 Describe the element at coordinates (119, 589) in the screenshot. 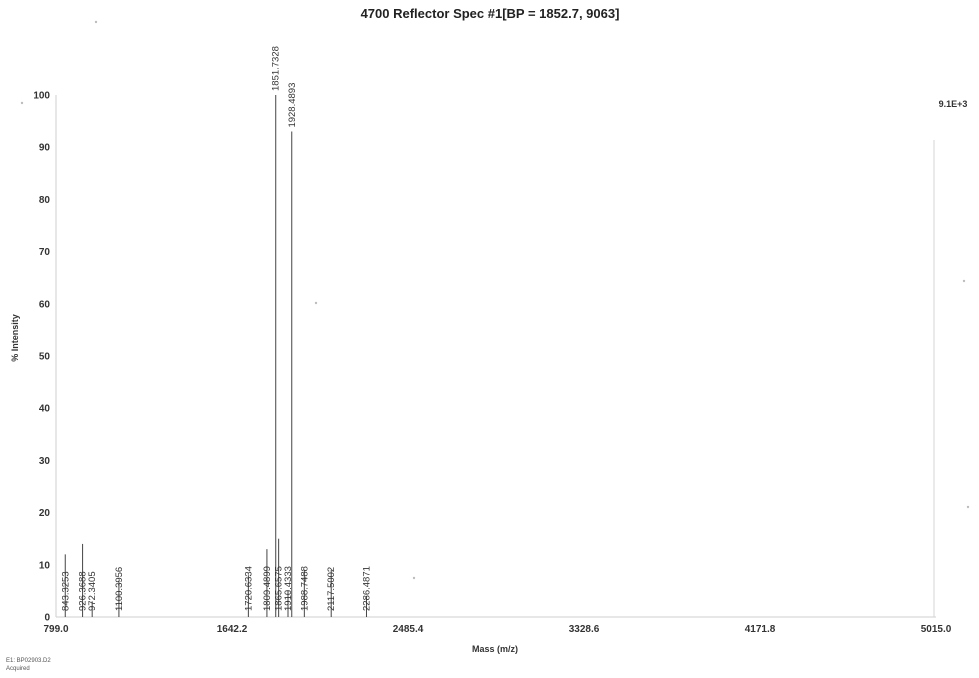

I see `peak-label: 1100.3956` at that location.